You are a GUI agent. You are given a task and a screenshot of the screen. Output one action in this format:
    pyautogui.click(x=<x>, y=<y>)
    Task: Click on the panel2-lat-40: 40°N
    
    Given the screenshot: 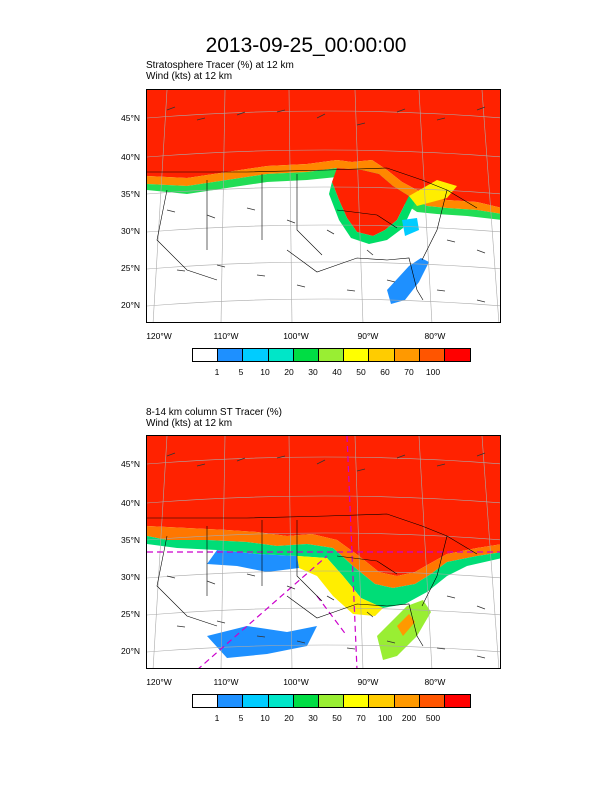 What is the action you would take?
    pyautogui.click(x=130, y=503)
    